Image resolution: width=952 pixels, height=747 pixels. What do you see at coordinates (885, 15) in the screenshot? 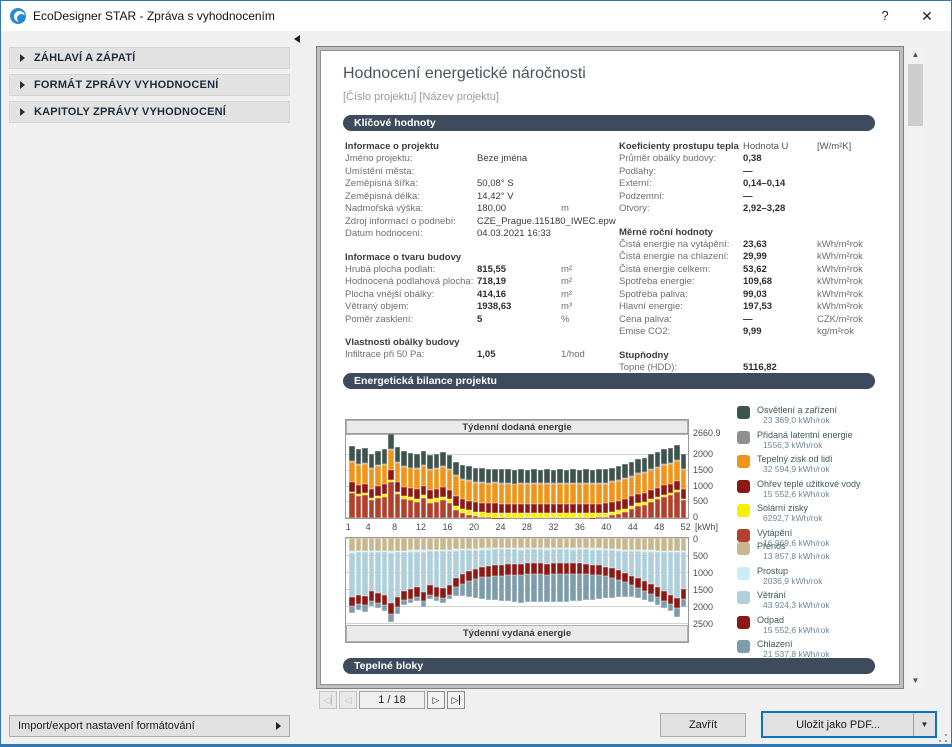
I see `help-button: ?` at bounding box center [885, 15].